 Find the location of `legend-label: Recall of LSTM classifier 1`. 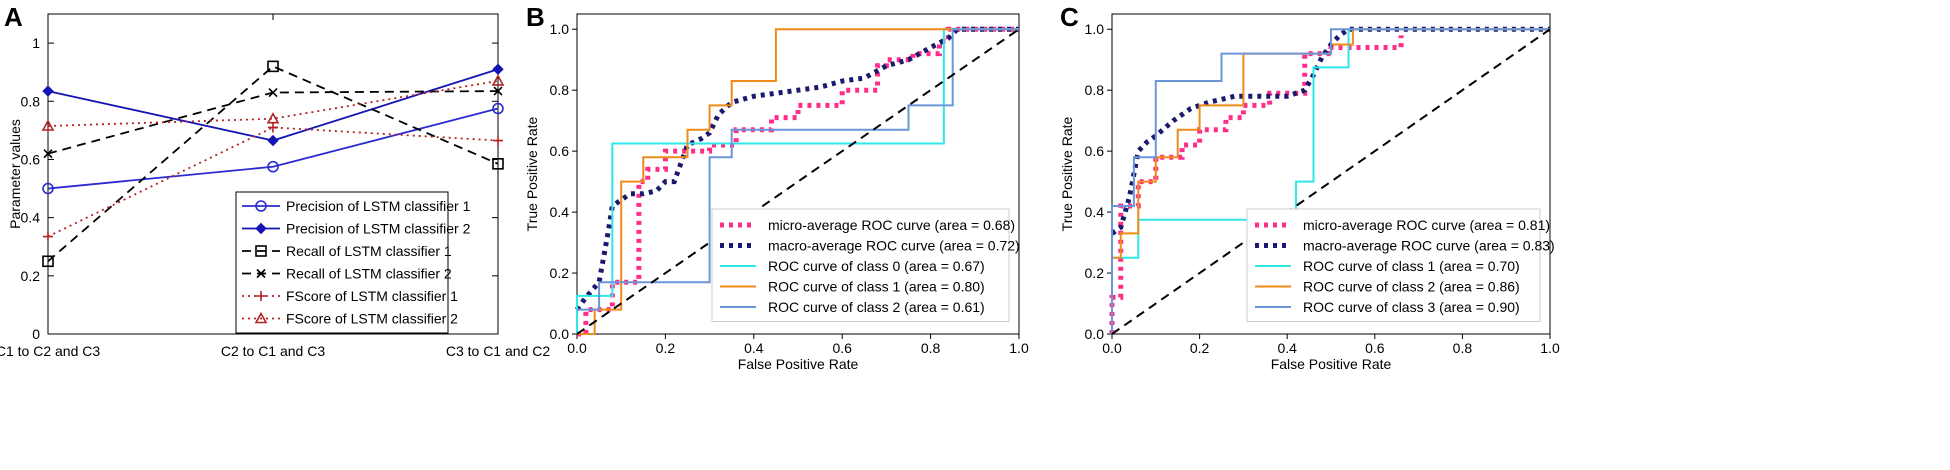

legend-label: Recall of LSTM classifier 1 is located at coordinates (369, 251).